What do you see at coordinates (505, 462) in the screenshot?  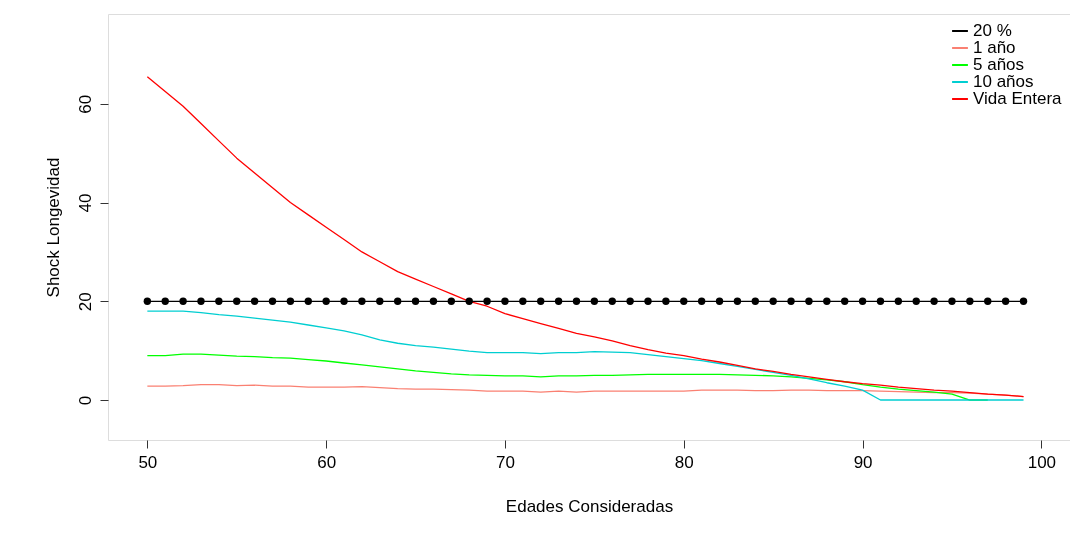 I see `x-tick-label: 70` at bounding box center [505, 462].